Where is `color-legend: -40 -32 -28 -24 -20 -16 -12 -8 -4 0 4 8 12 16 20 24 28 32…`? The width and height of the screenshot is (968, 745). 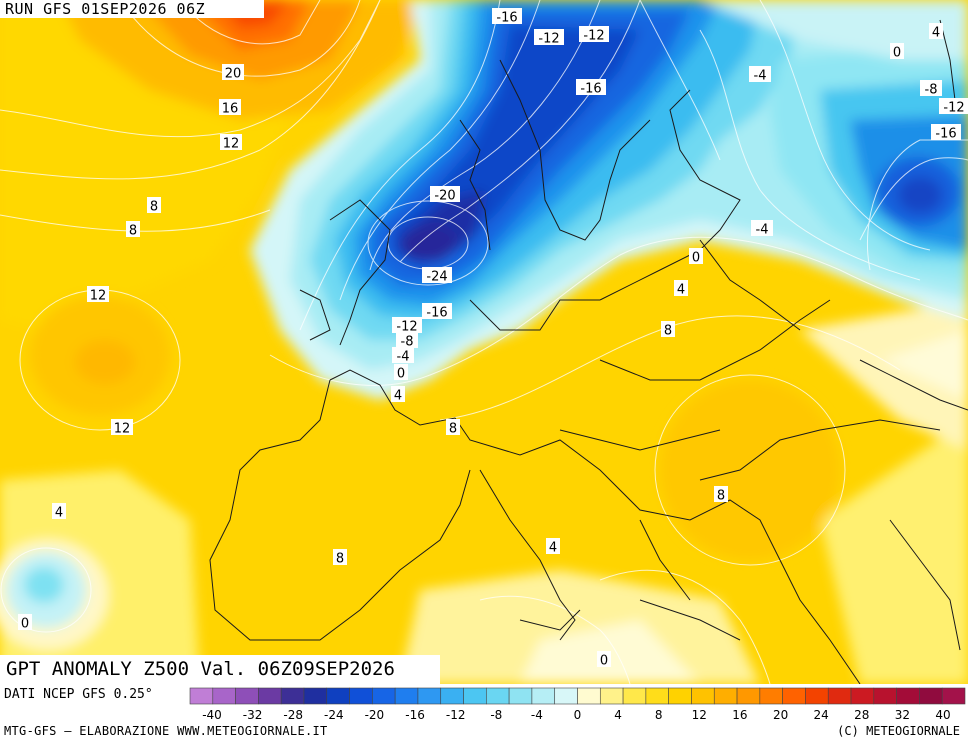 color-legend: -40 -32 -28 -24 -20 -16 -12 -8 -4 0 4 8 12 16 20 24 28 32… is located at coordinates (484, 714).